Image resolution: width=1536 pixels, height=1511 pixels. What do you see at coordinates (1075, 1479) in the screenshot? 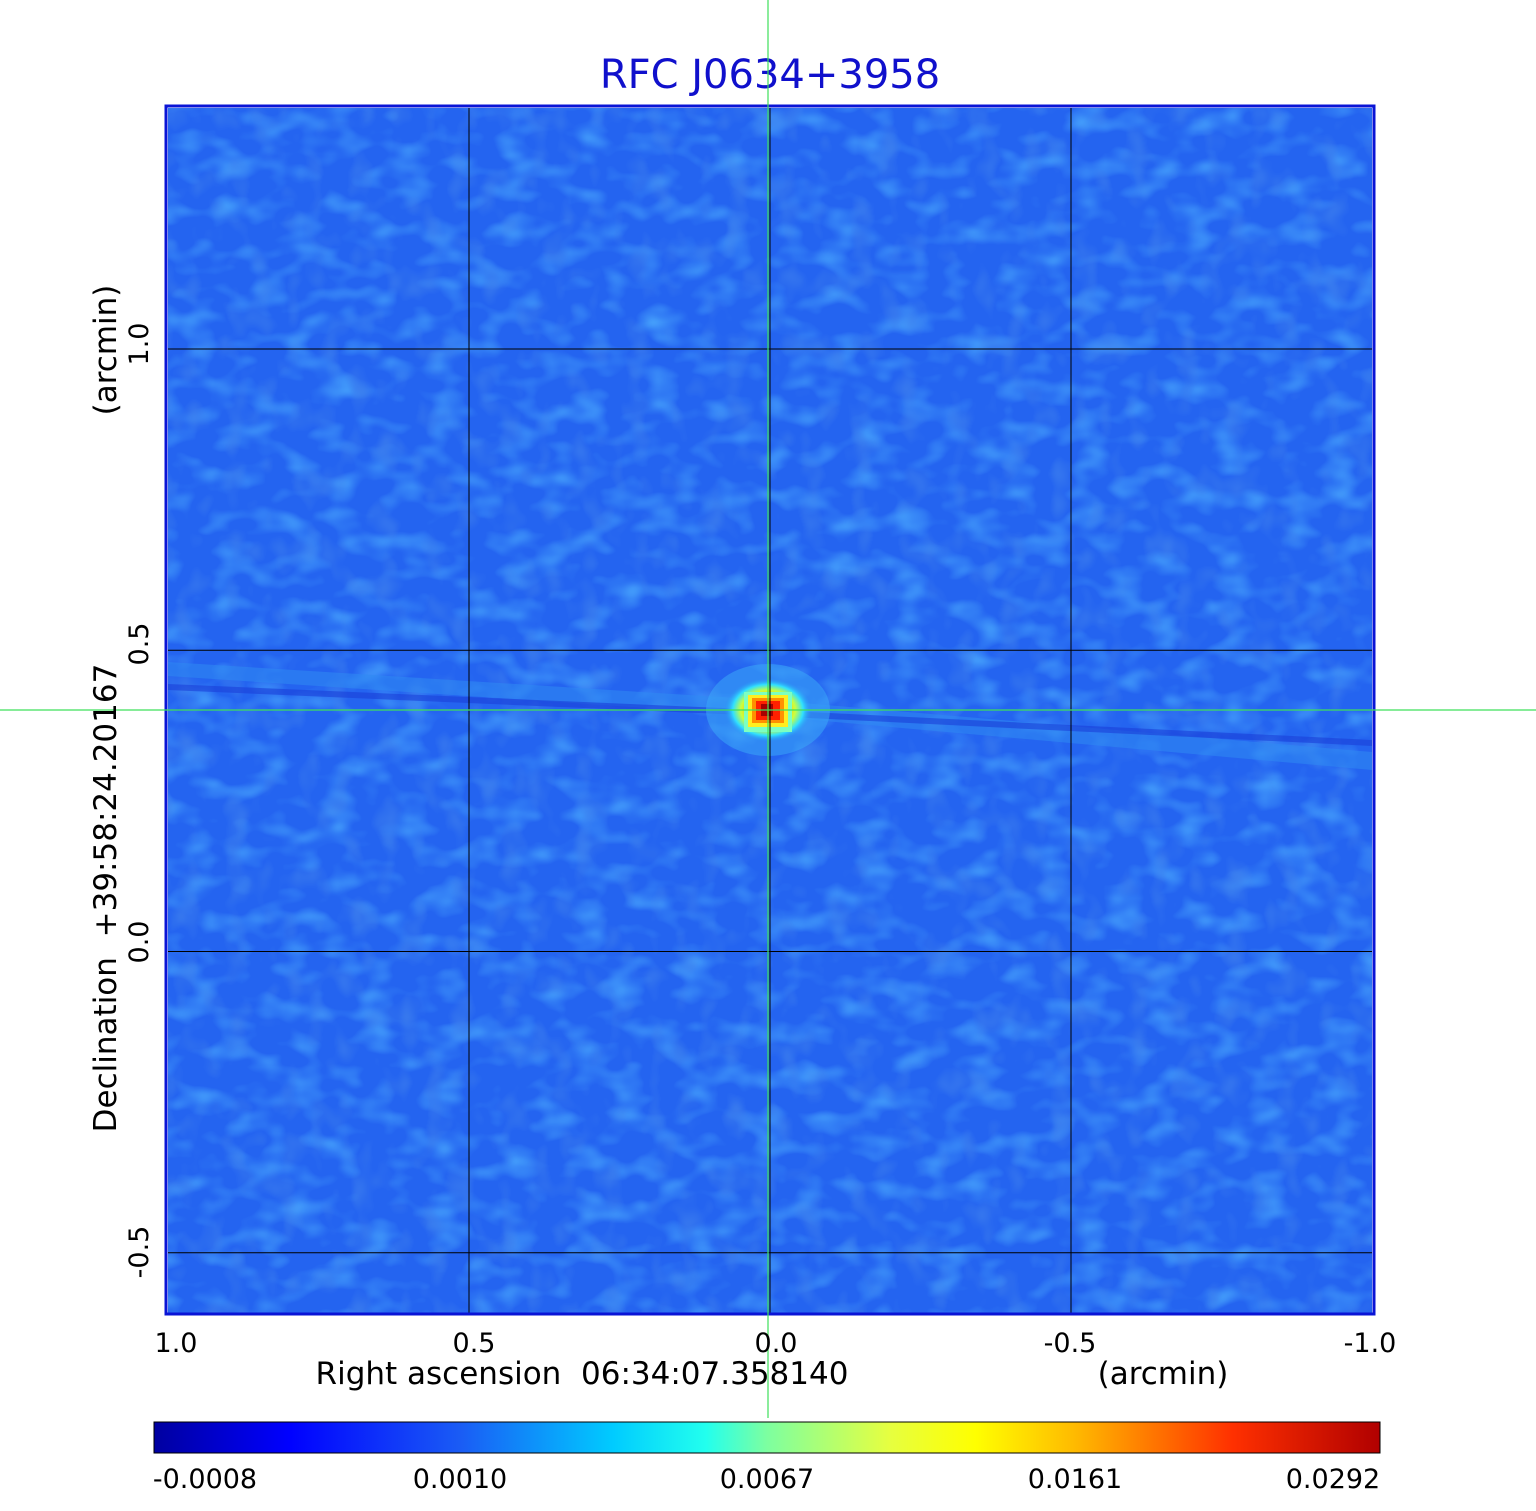
I see `colorbar-tick-label: 0.0161` at bounding box center [1075, 1479].